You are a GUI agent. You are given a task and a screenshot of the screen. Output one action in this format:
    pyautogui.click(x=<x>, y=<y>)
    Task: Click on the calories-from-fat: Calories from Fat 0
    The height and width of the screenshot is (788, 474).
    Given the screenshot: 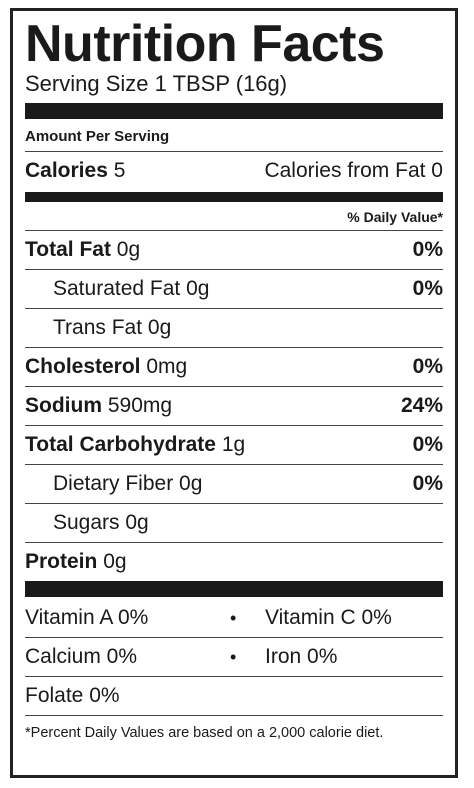 What is the action you would take?
    pyautogui.click(x=353, y=170)
    